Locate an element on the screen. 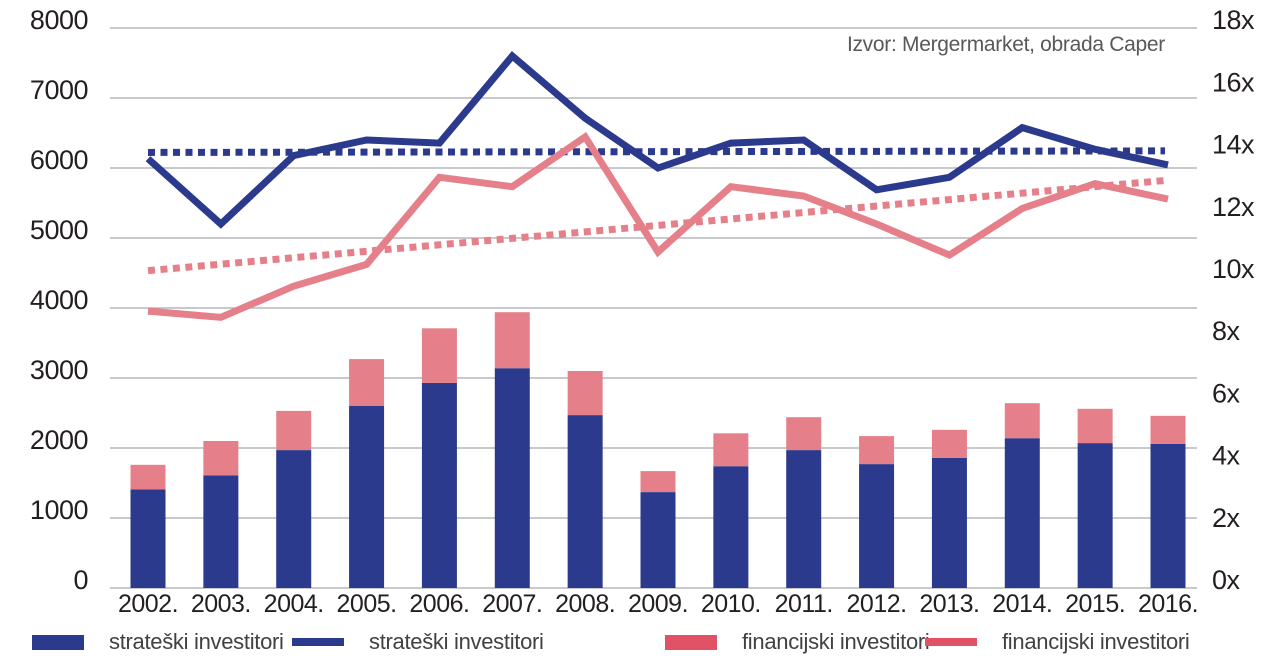  x-axis-label: 2015. is located at coordinates (1095, 604).